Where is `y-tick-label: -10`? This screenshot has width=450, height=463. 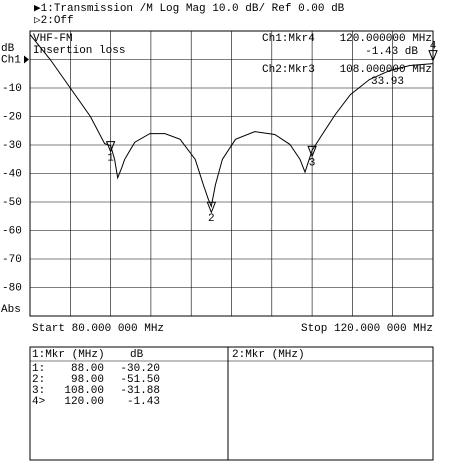 y-tick-label: -10 is located at coordinates (12, 89).